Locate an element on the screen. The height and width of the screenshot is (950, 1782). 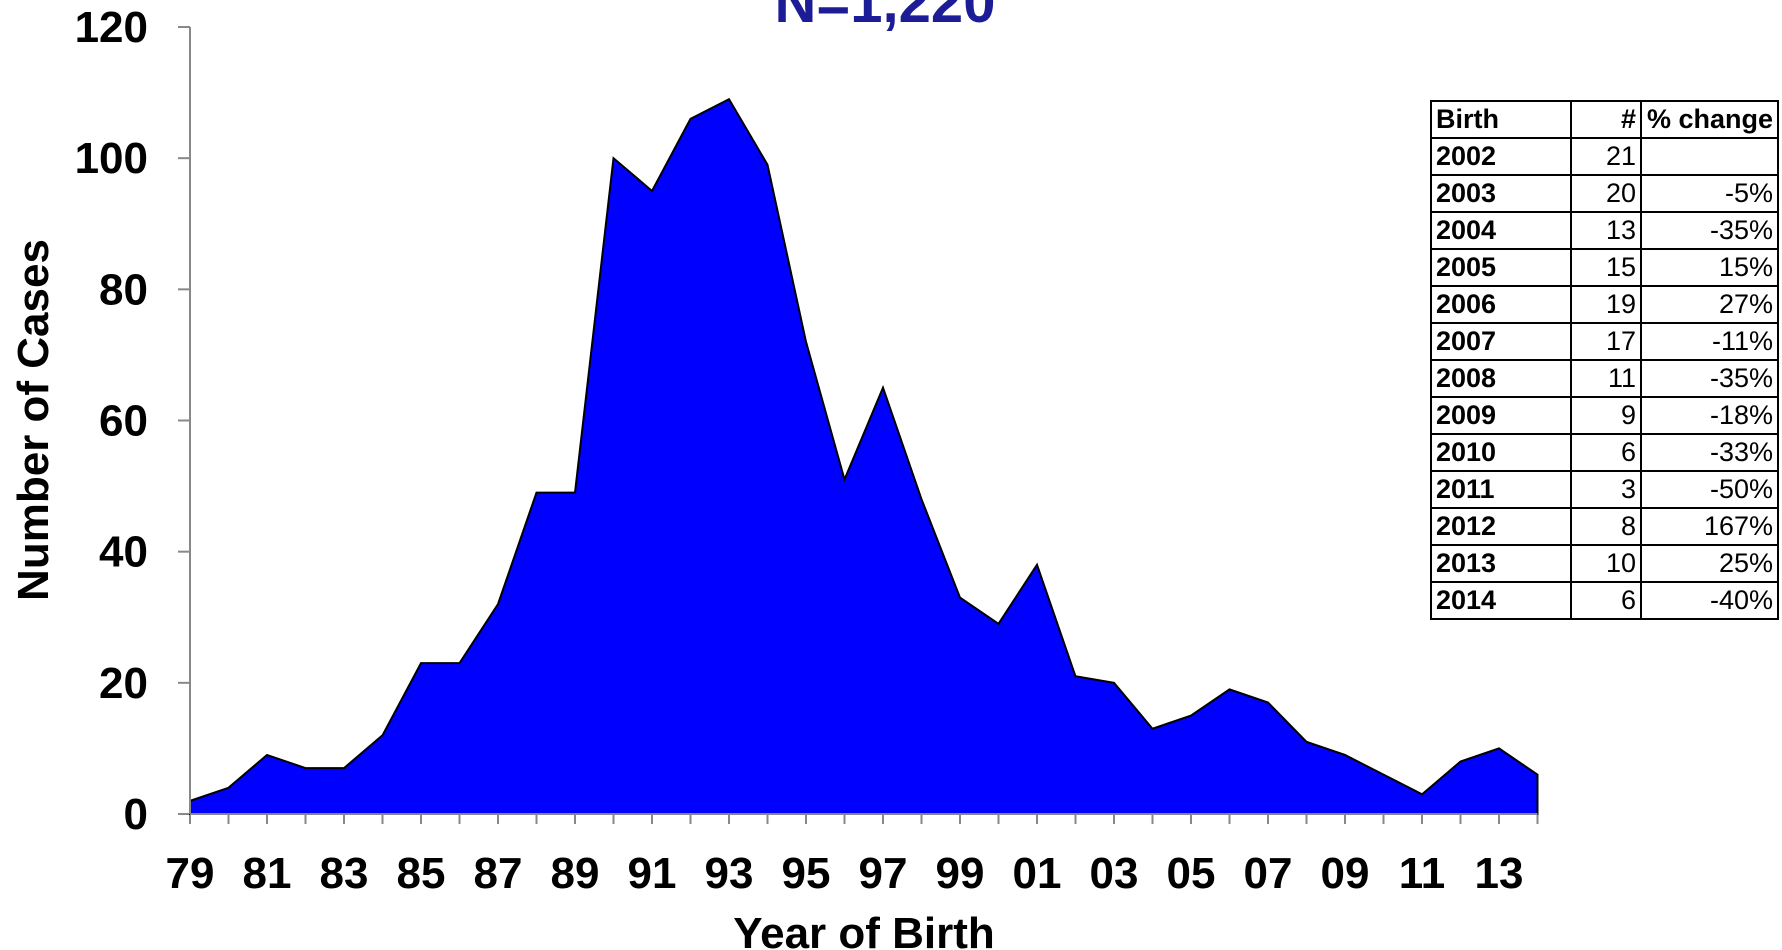
table-row: 2013 10 25% is located at coordinates (1604, 563).